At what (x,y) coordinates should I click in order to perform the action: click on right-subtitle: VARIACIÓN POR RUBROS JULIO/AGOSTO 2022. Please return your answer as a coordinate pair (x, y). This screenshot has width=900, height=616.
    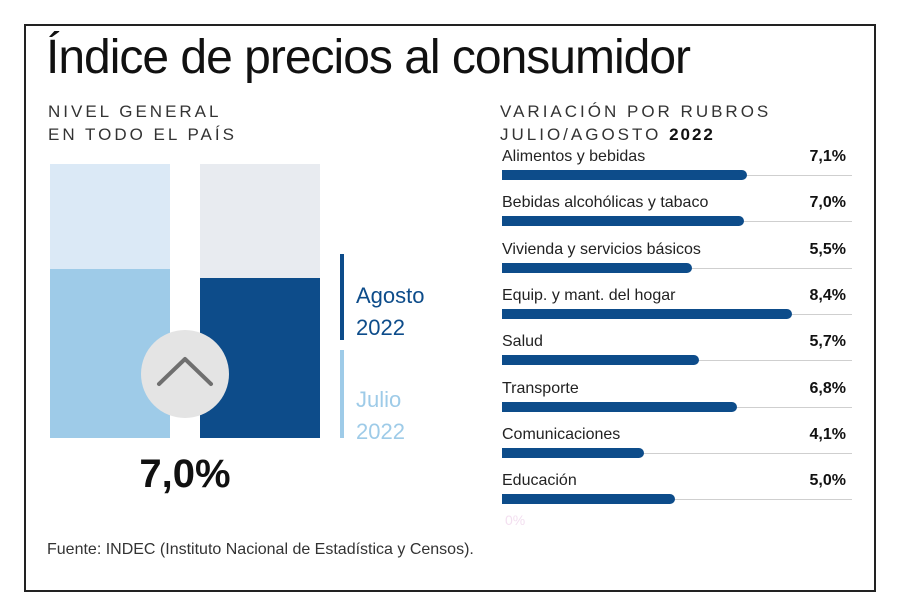
    Looking at the image, I should click on (635, 123).